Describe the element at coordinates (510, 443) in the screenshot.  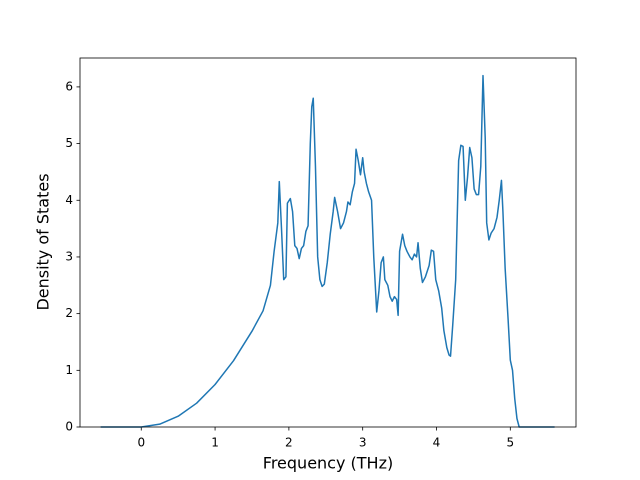
I see `x-tick-label: 5` at that location.